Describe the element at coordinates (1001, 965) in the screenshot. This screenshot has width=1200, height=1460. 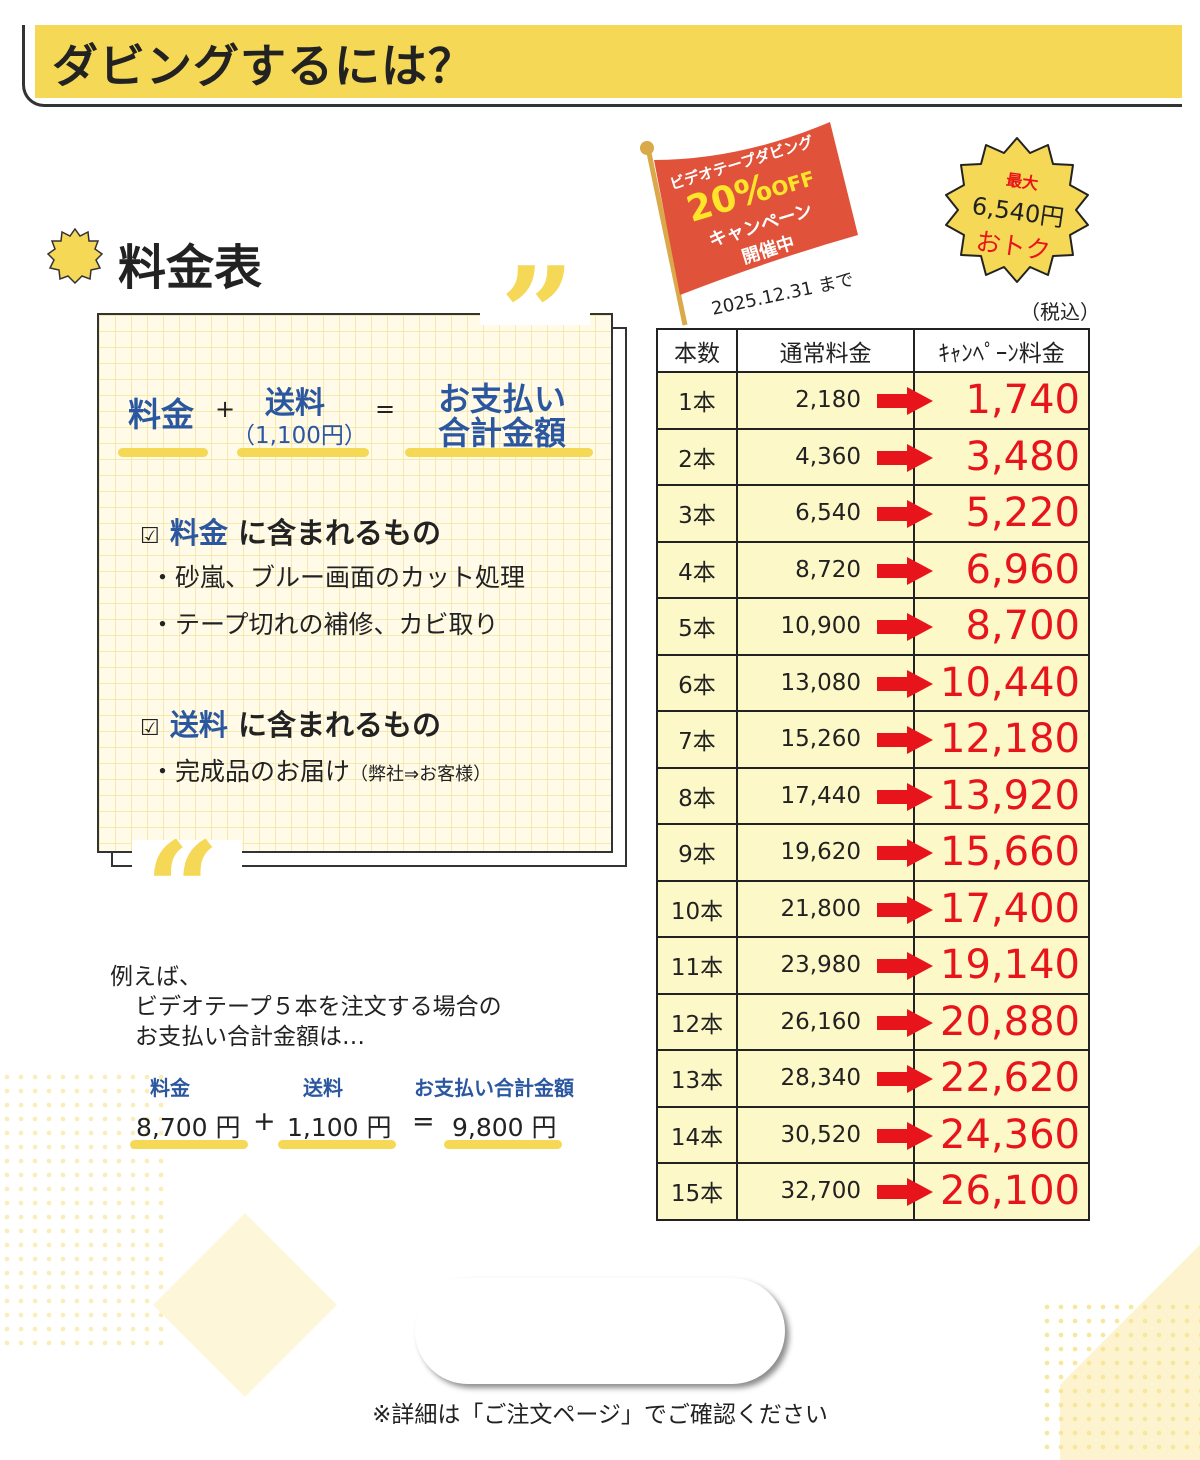
I see `cell-campaign: 19,140` at that location.